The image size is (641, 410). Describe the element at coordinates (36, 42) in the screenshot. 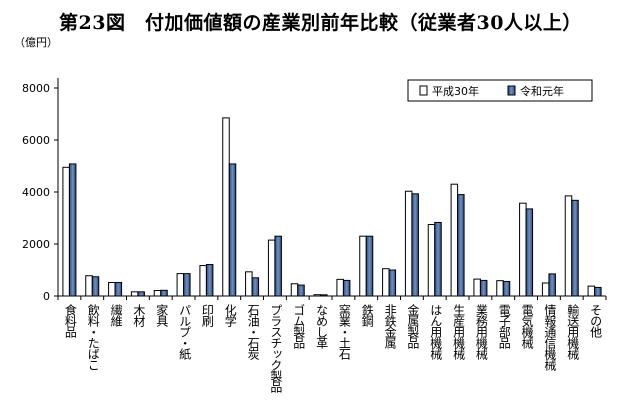

I see `y-unit-label: （億円）` at that location.